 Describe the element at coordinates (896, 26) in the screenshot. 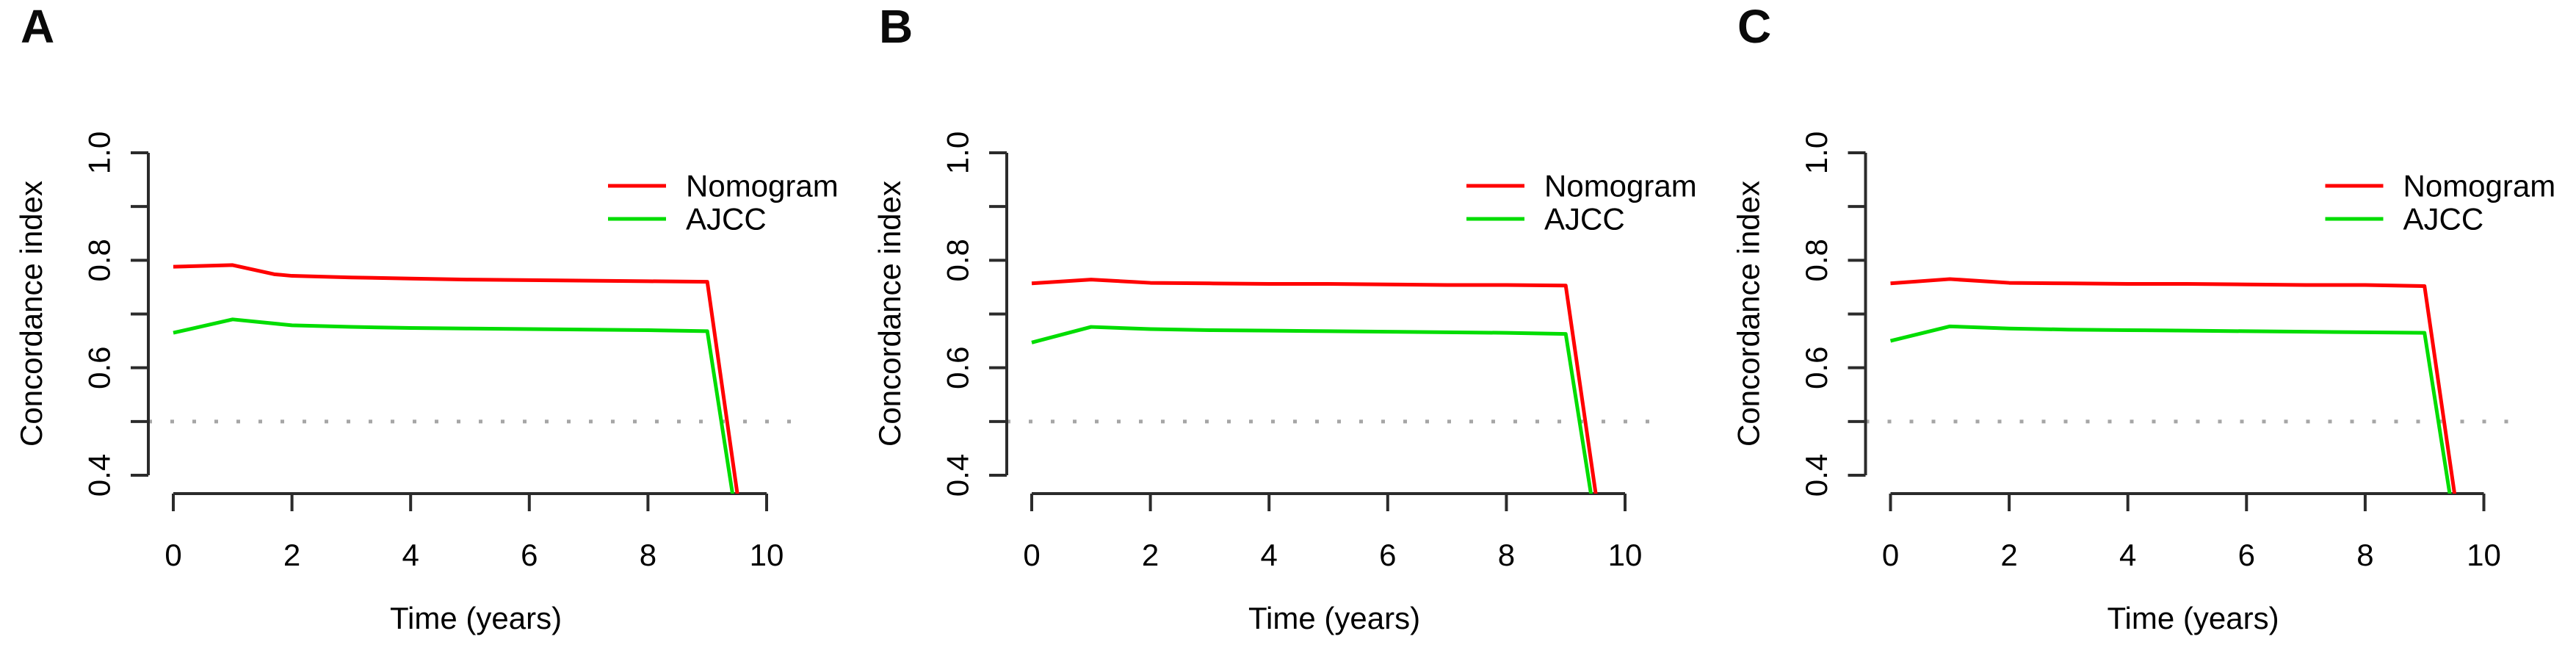

I see `panel-b-label: B` at that location.